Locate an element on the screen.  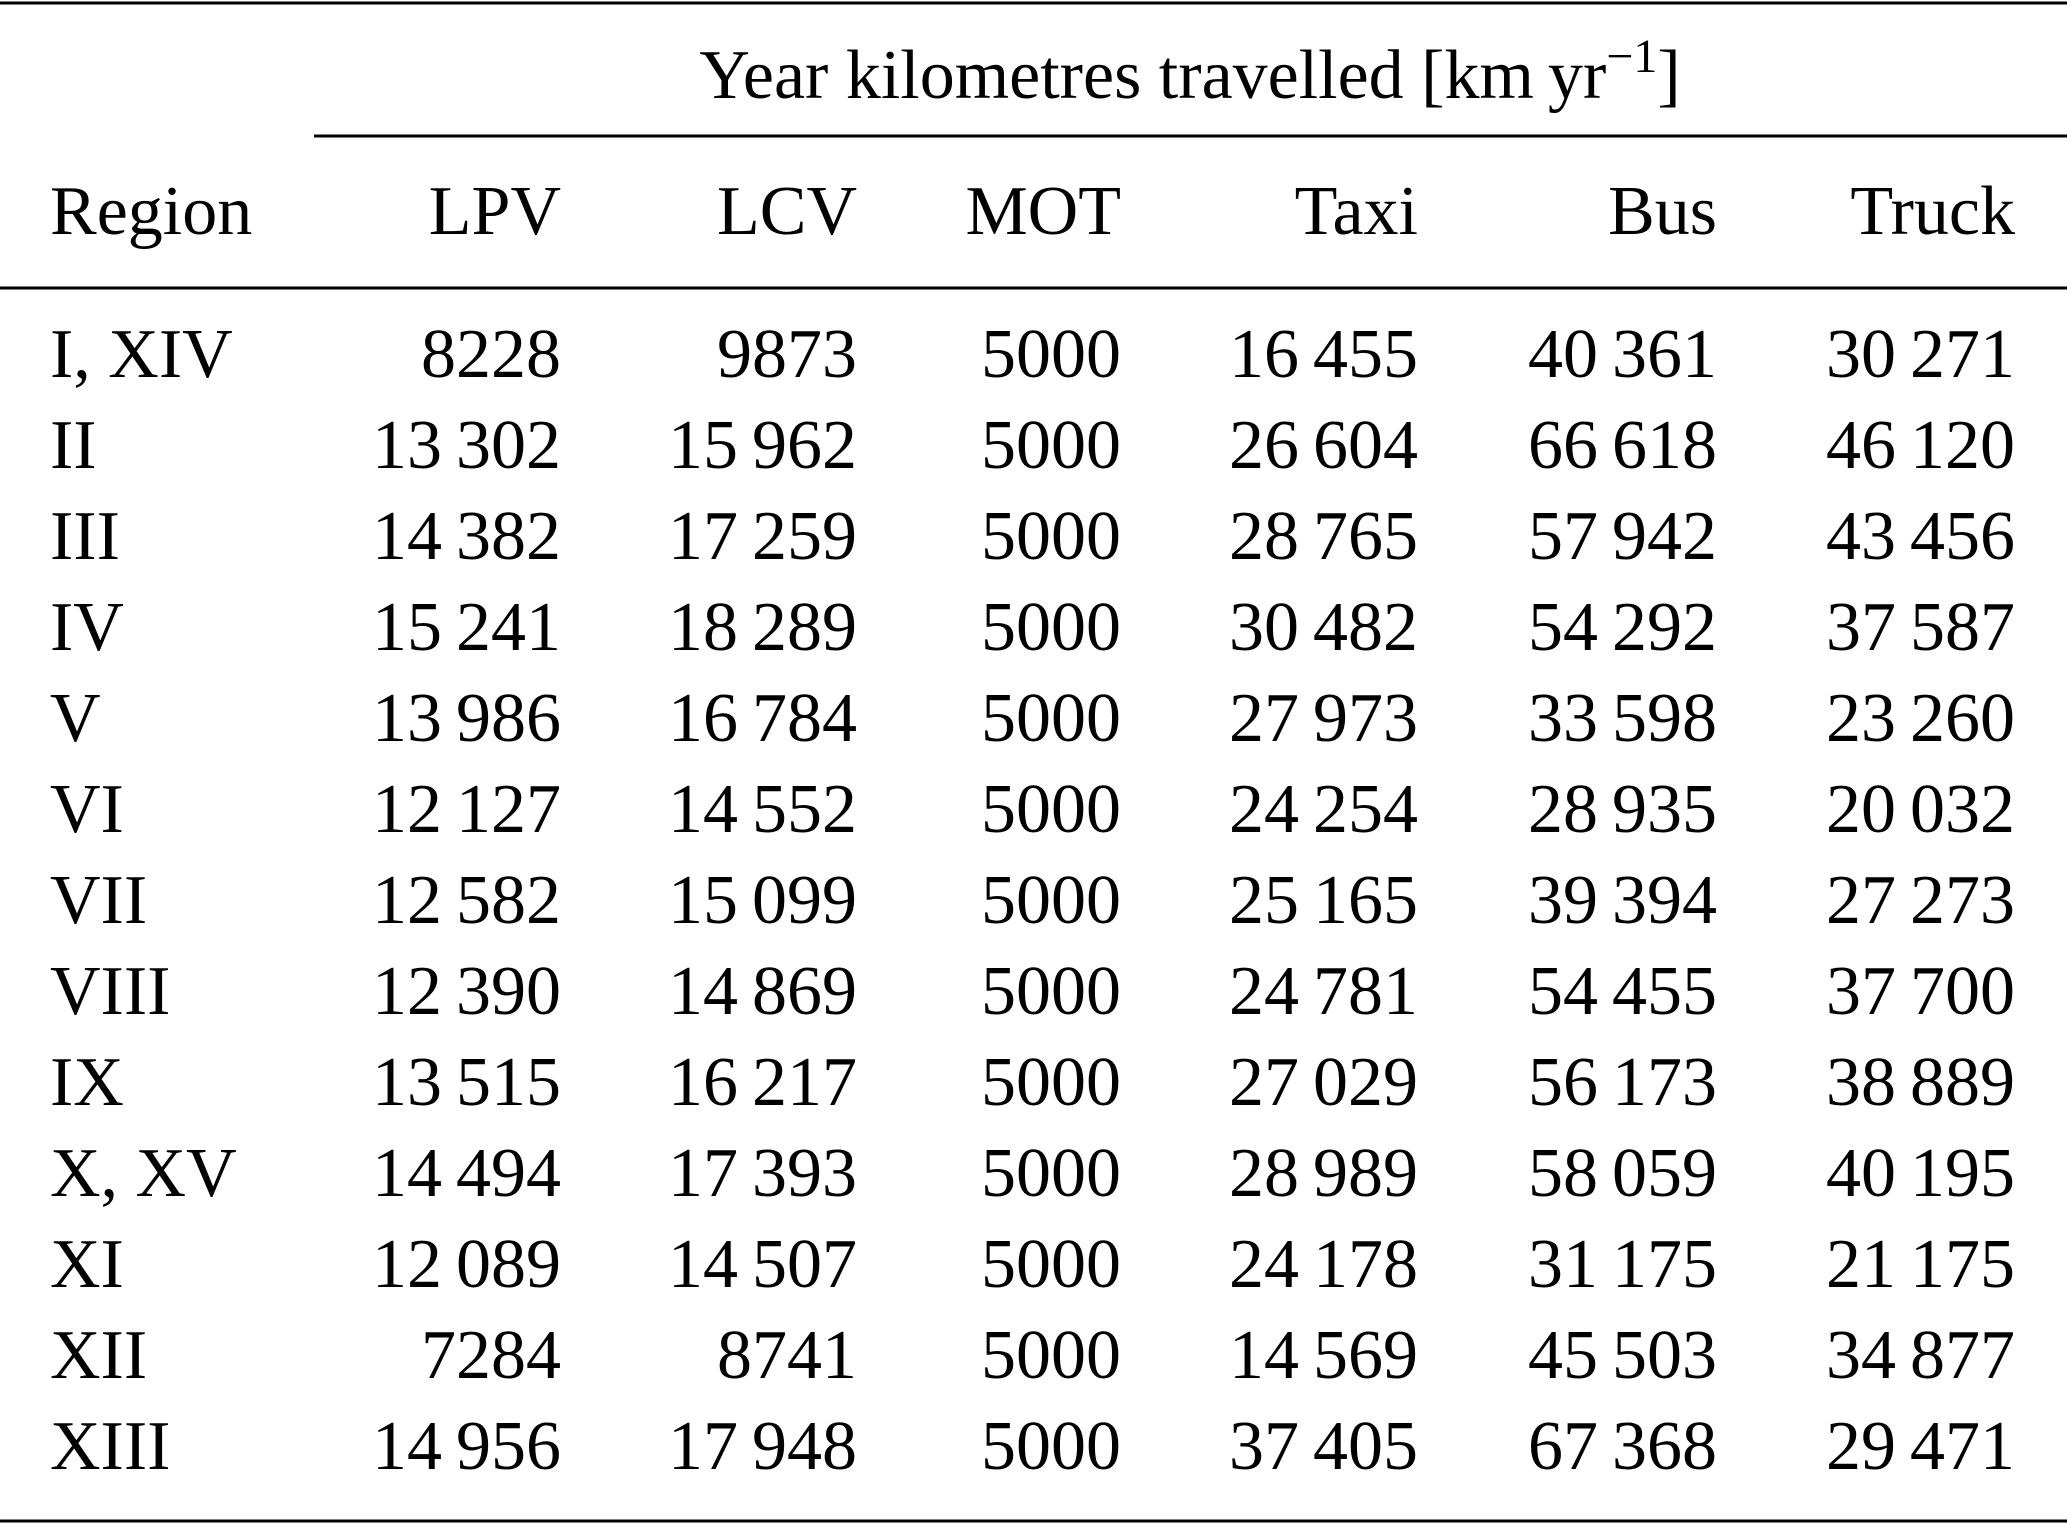
row-label: XI is located at coordinates (87, 1264).